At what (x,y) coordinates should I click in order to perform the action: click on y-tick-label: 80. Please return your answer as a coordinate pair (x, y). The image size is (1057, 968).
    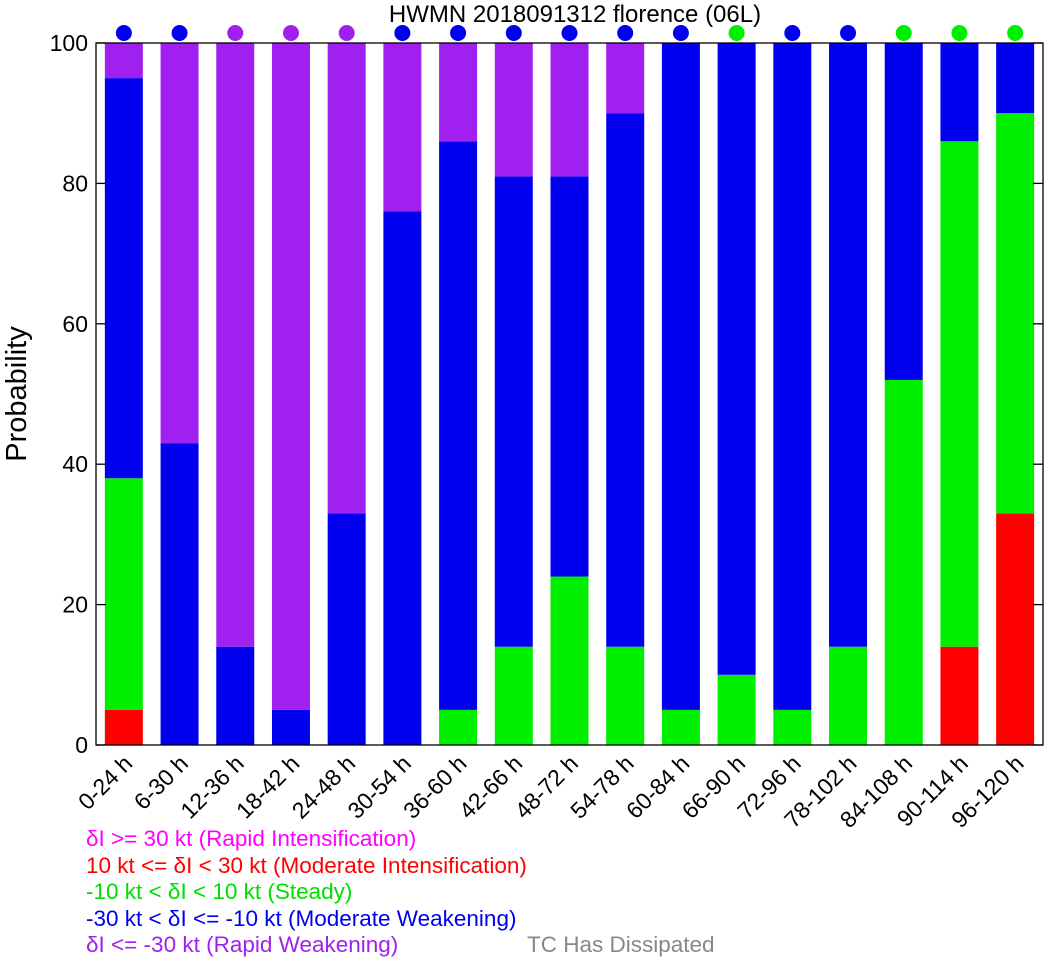
    Looking at the image, I should click on (75, 183).